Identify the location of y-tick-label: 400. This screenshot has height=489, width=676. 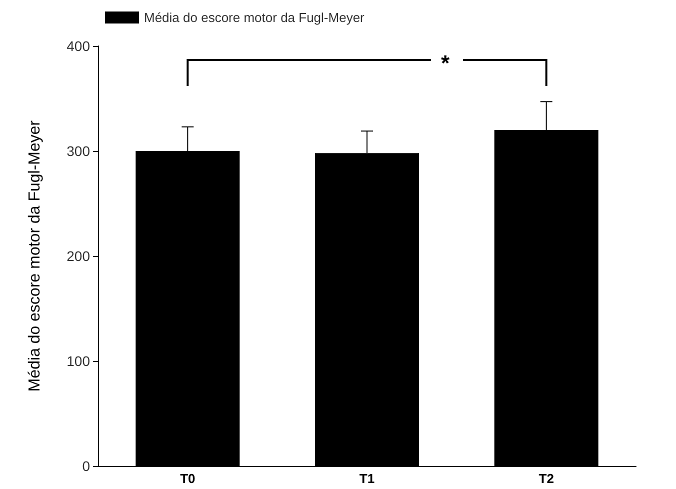
(78, 46).